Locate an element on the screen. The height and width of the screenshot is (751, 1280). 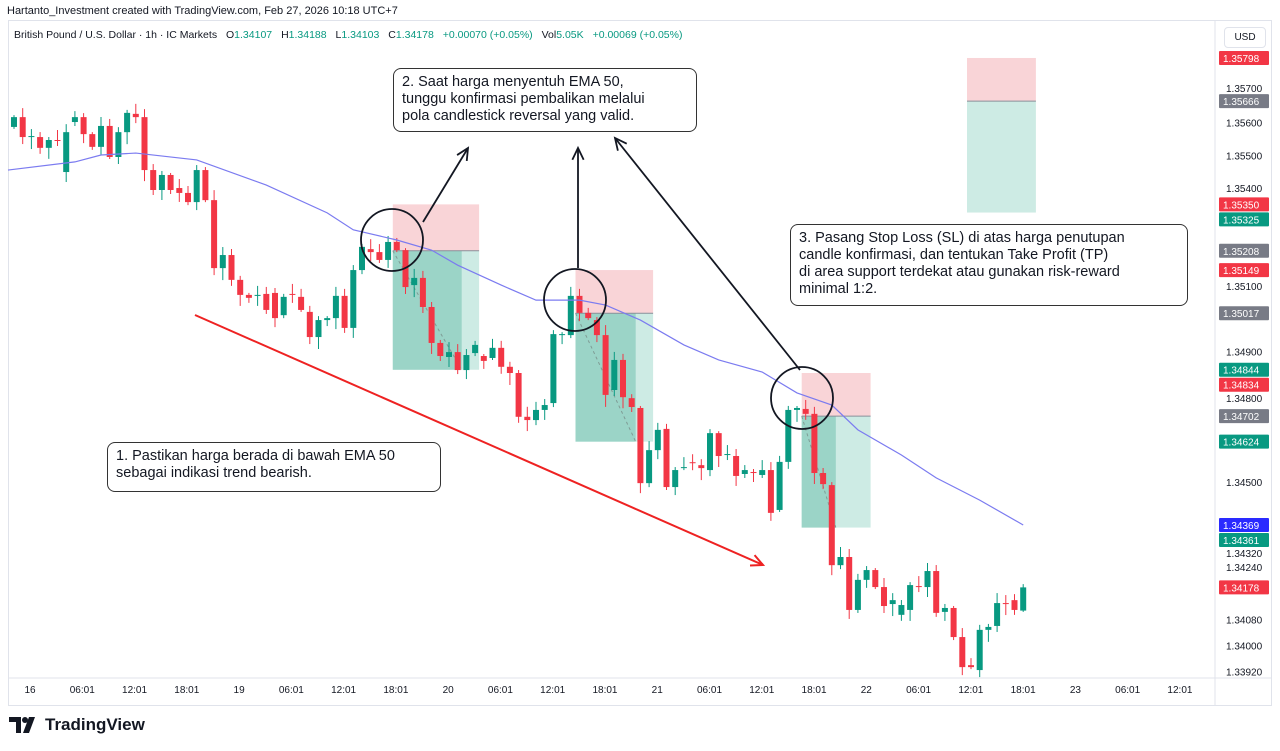
close-value: 1.34178 is located at coordinates (414, 35).